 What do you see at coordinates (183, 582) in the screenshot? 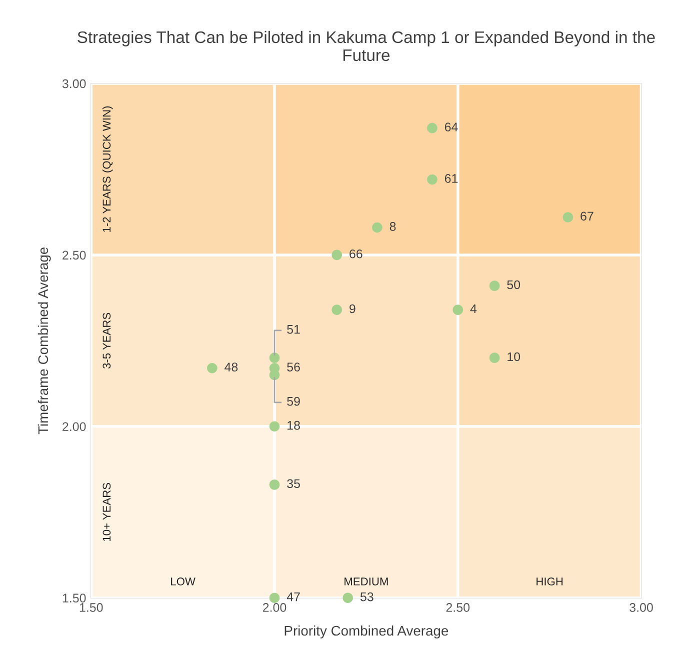
I see `band-label: LOW` at bounding box center [183, 582].